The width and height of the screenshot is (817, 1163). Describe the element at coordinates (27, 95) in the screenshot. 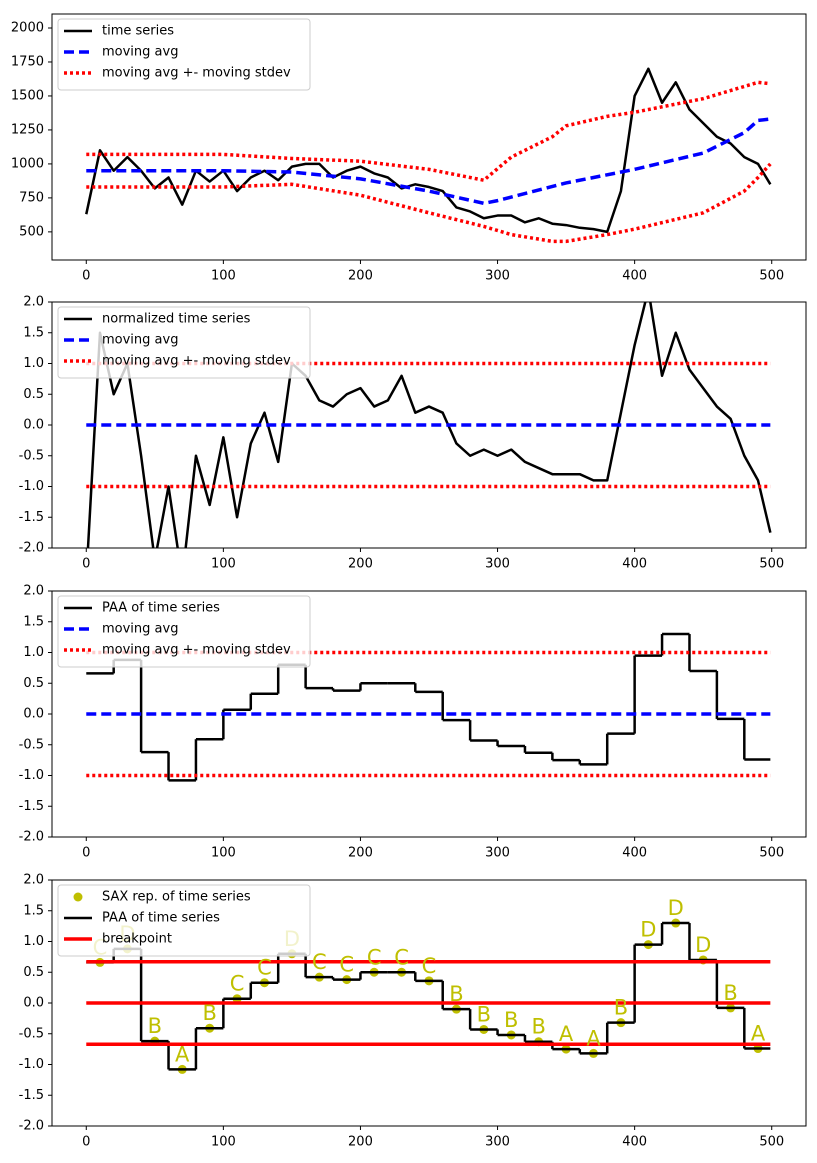

I see `y-tick-label: 1500` at that location.